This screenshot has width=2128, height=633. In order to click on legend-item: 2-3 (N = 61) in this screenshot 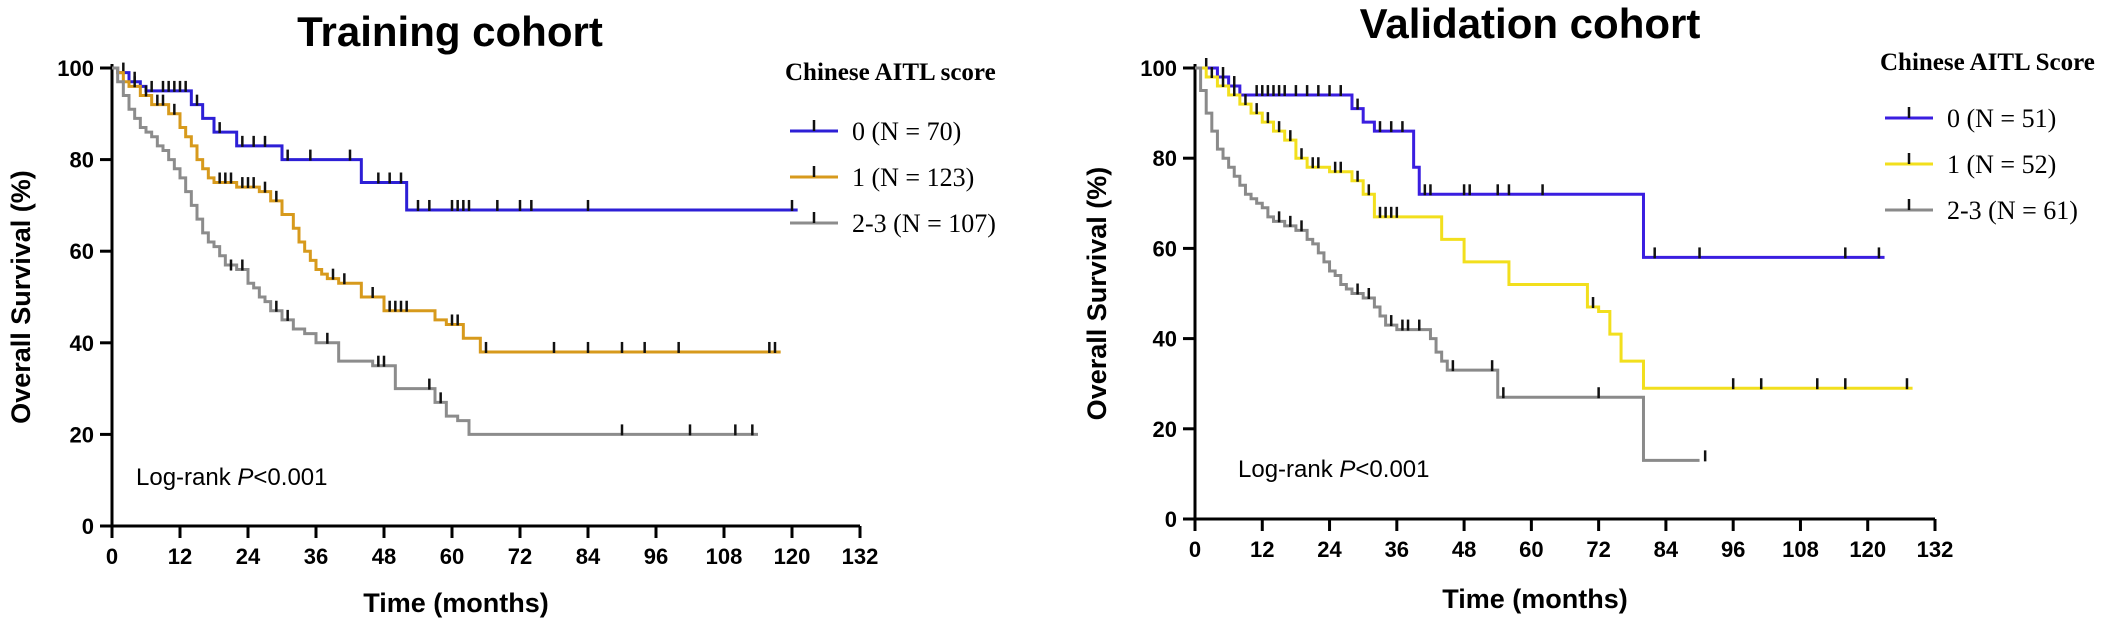, I will do `click(1981, 210)`.